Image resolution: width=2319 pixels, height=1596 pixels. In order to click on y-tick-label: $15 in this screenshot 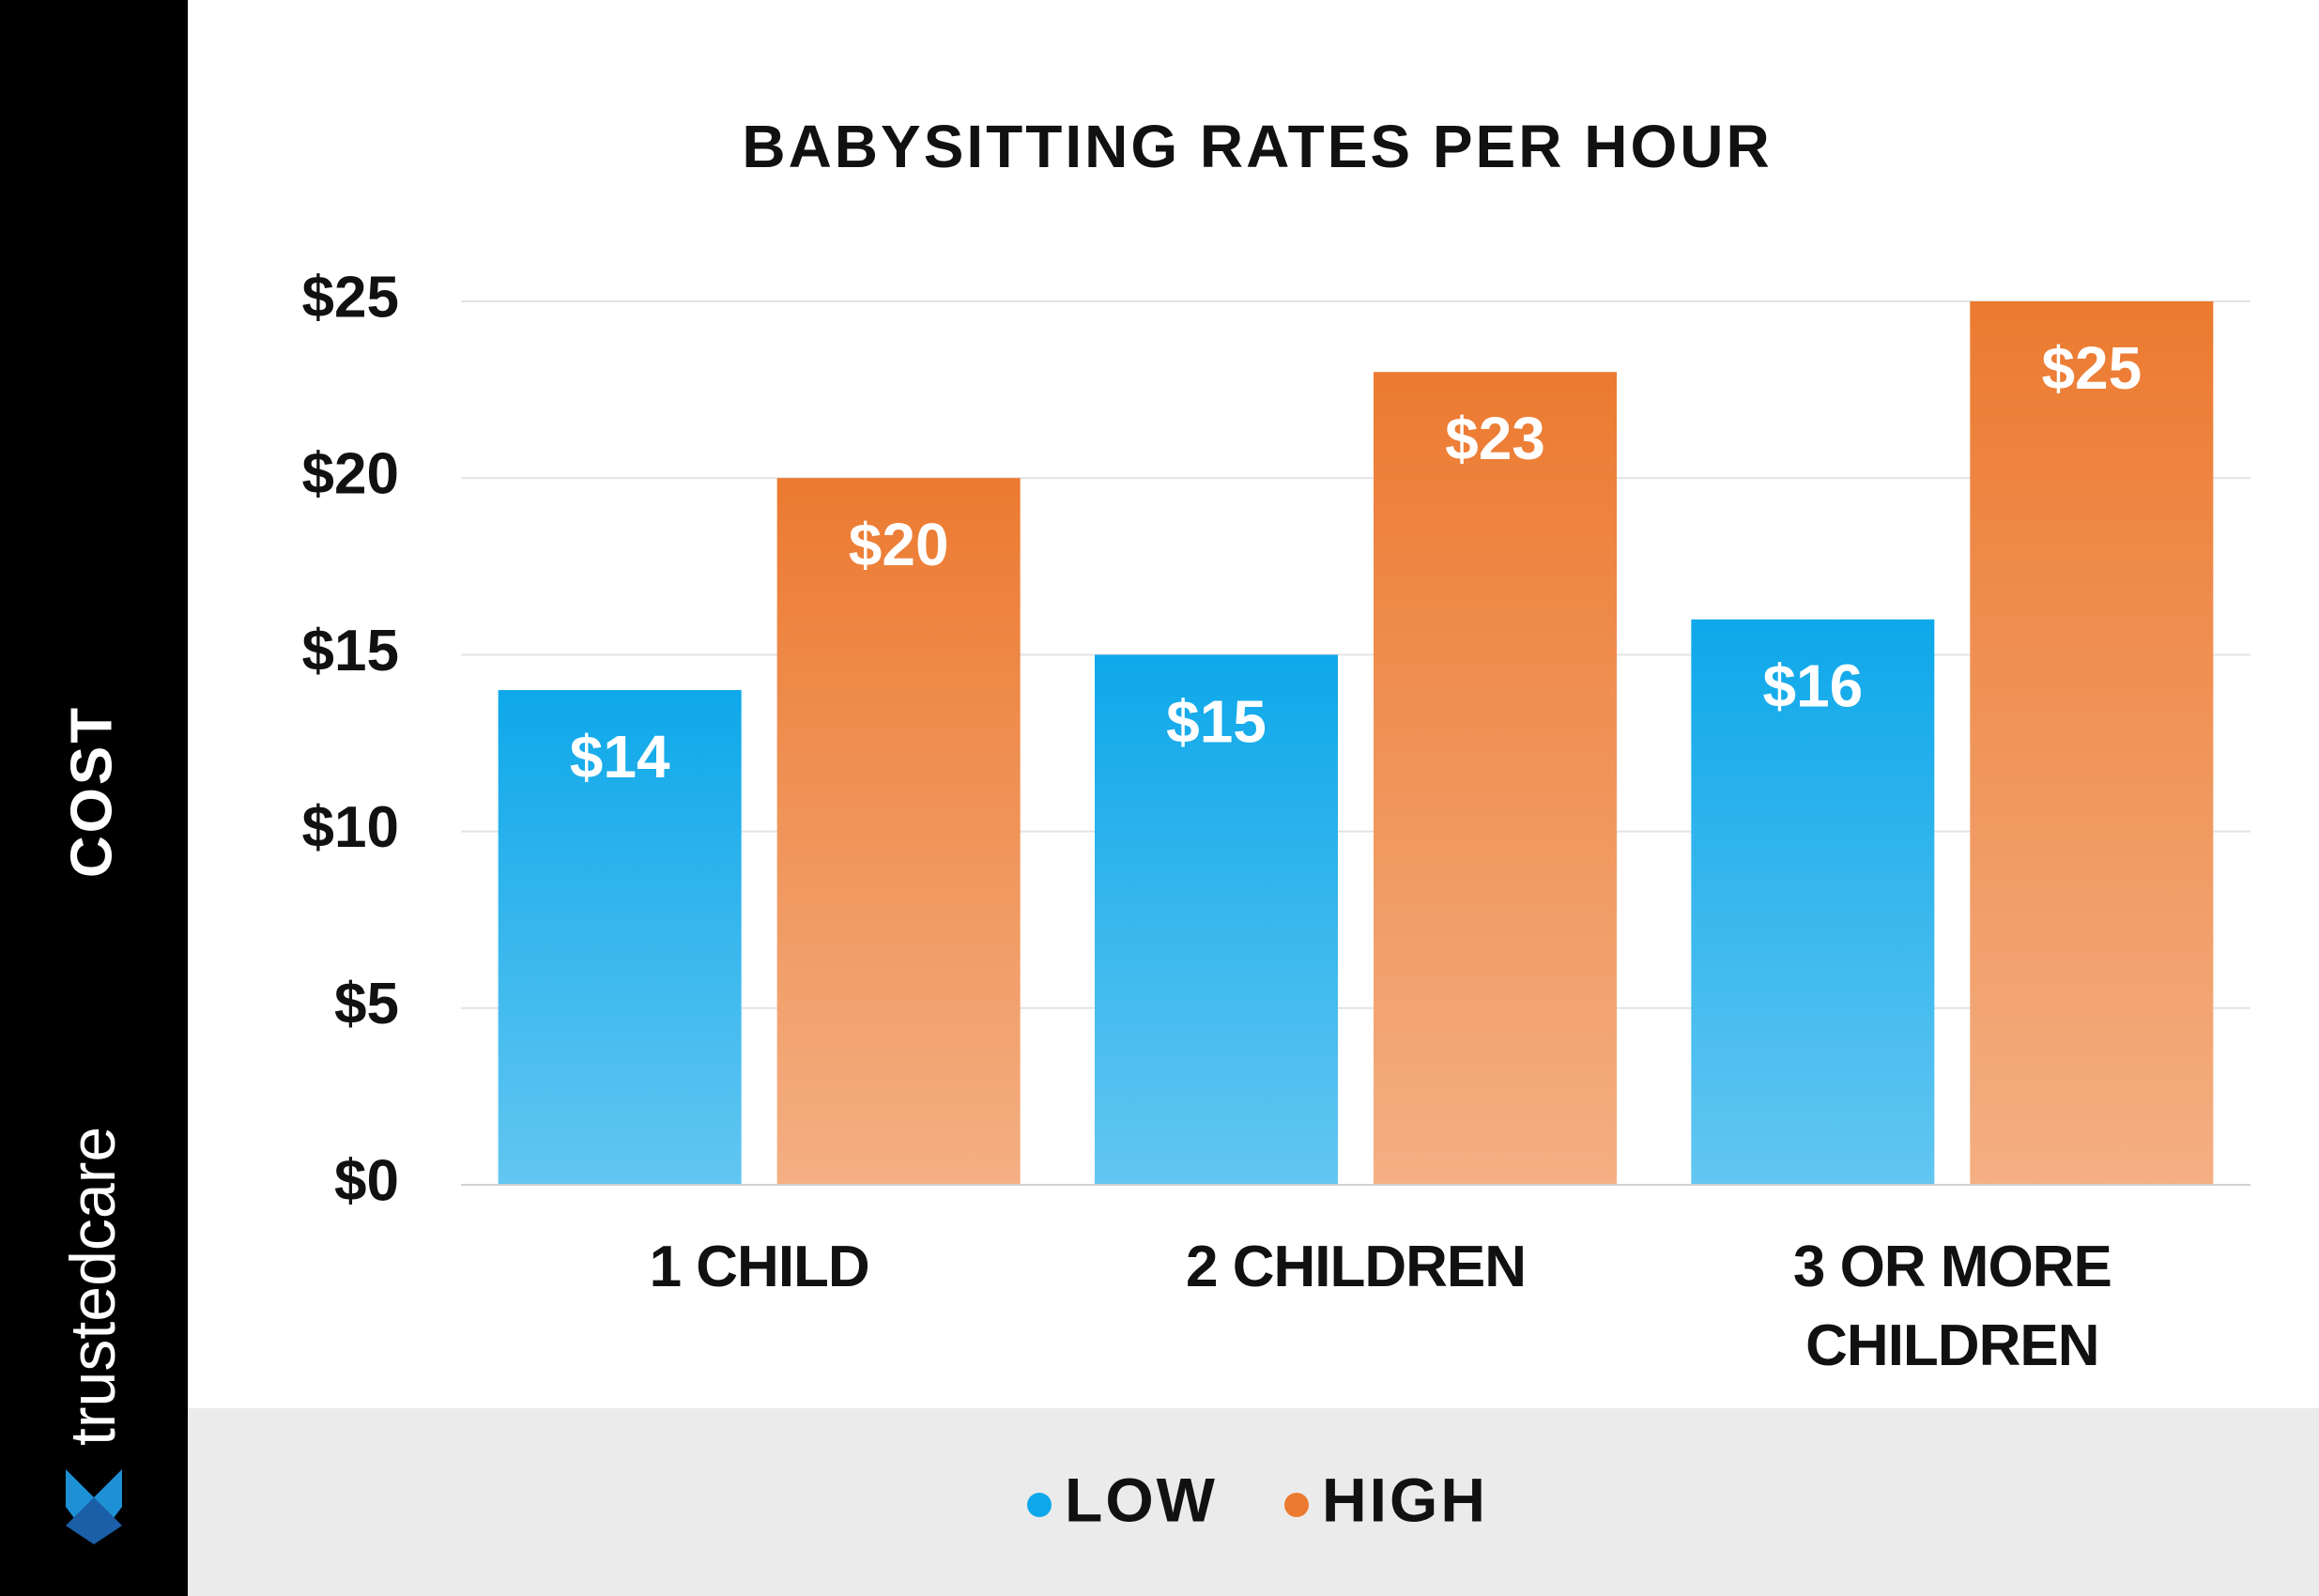, I will do `click(351, 651)`.